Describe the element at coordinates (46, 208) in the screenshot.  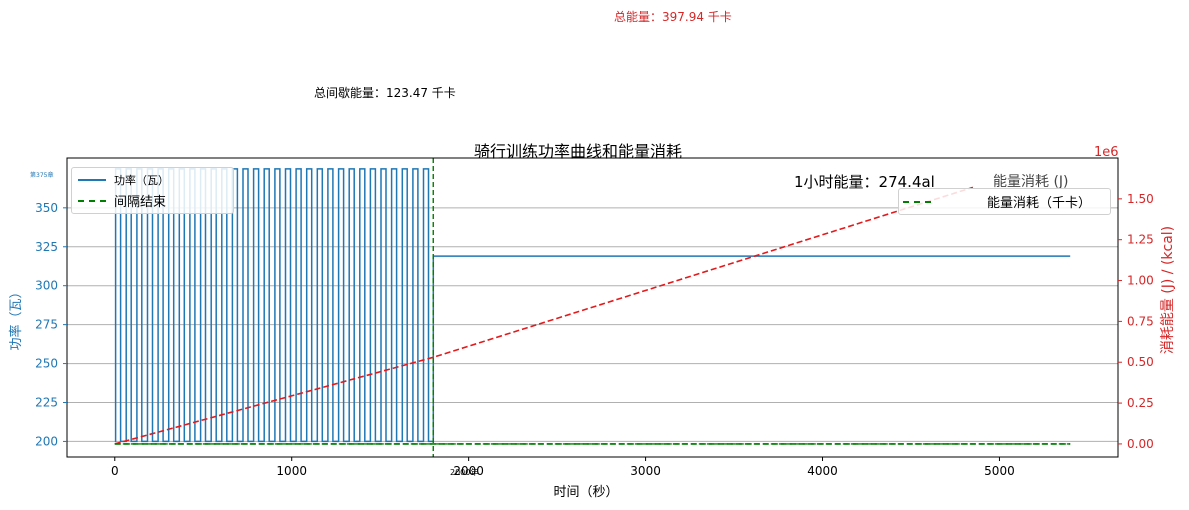
I see `y-tick-label-6: 350` at that location.